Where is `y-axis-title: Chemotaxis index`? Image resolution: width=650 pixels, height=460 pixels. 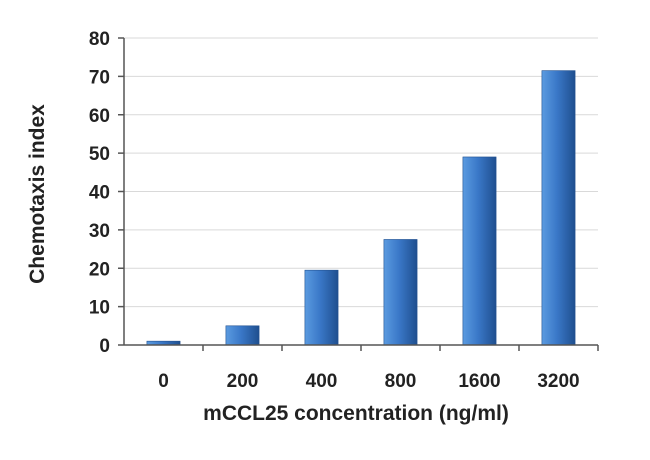 y-axis-title: Chemotaxis index is located at coordinates (37, 194).